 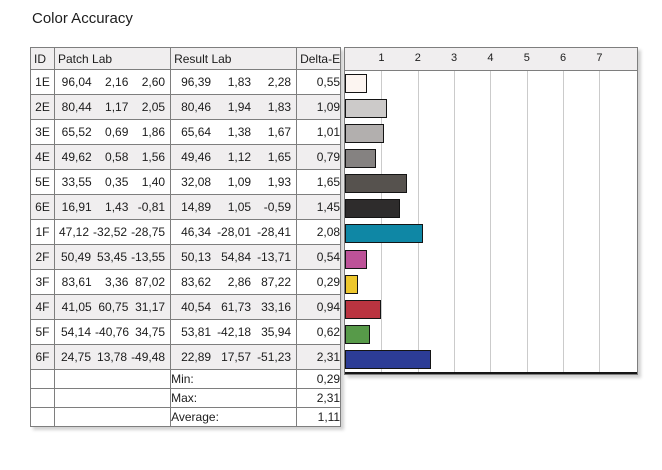 What do you see at coordinates (239, 282) in the screenshot?
I see `lab-value: 2,86` at bounding box center [239, 282].